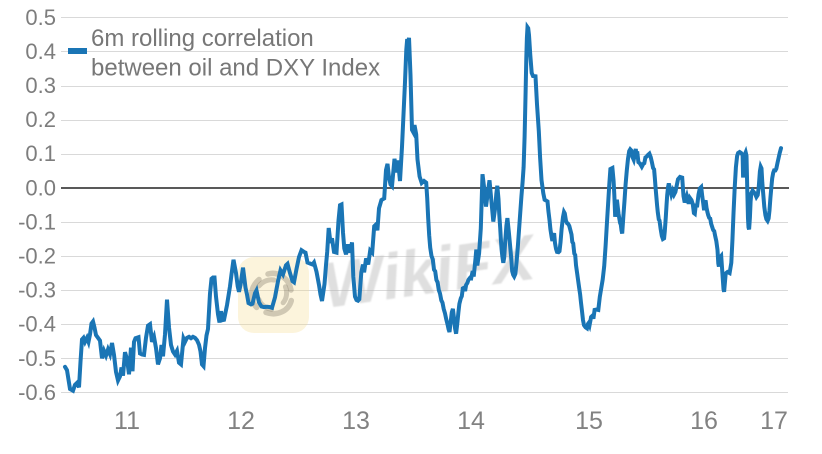 Image resolution: width=822 pixels, height=454 pixels. Describe the element at coordinates (40, 85) in the screenshot. I see `svg-text: 0.3` at that location.